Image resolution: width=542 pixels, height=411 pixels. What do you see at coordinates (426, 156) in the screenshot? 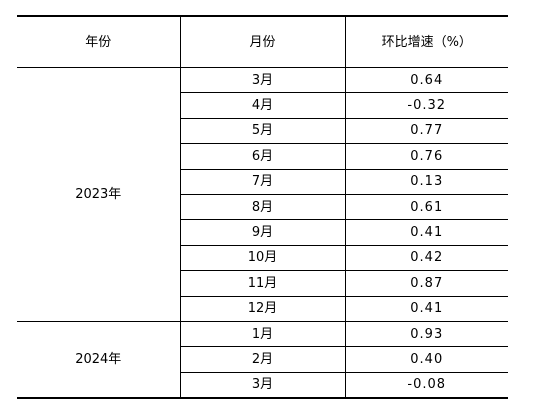
I see `value-cell: 0.76` at bounding box center [426, 156].